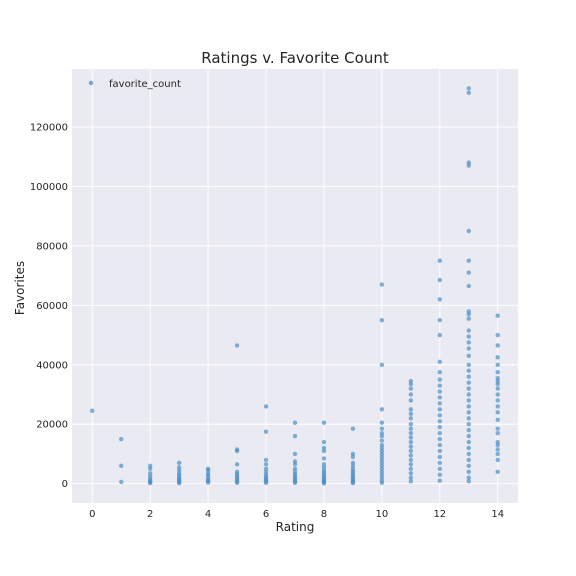  Describe the element at coordinates (52, 246) in the screenshot. I see `y-tick-label: 80000` at that location.